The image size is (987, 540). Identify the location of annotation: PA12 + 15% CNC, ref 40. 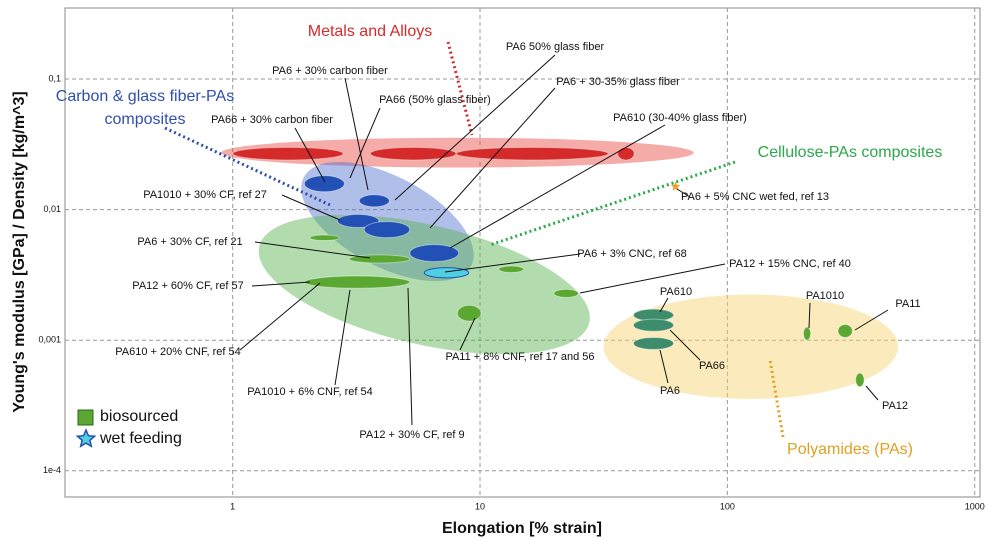
(790, 264).